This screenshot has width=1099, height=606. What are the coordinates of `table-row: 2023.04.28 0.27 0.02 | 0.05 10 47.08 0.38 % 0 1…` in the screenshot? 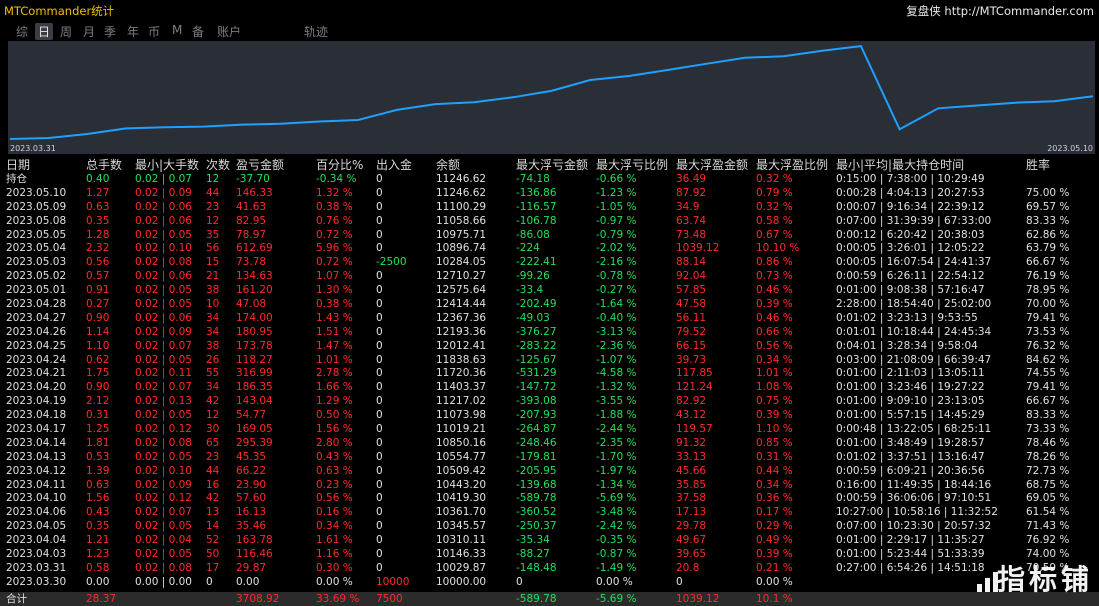 It's located at (549, 305).